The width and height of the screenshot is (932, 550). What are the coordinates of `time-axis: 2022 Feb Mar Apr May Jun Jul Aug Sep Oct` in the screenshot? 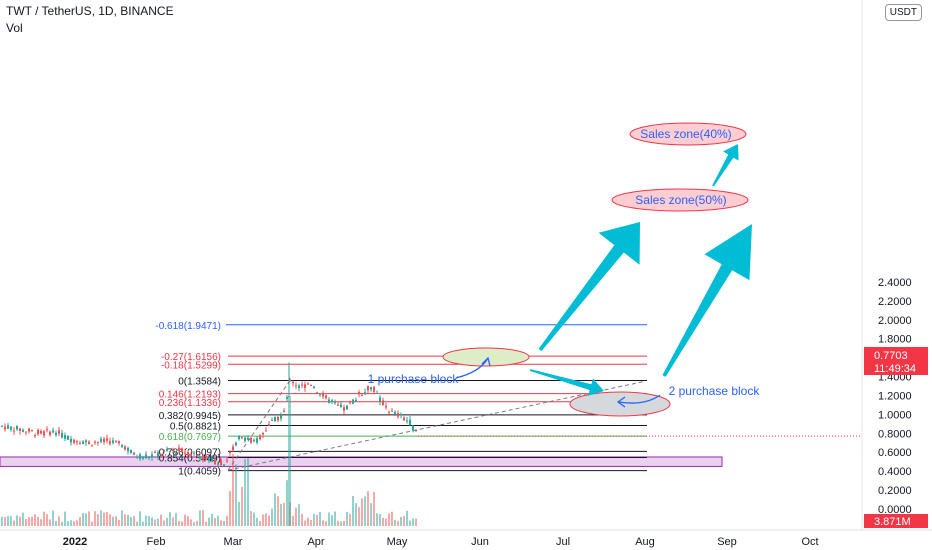 It's located at (466, 538).